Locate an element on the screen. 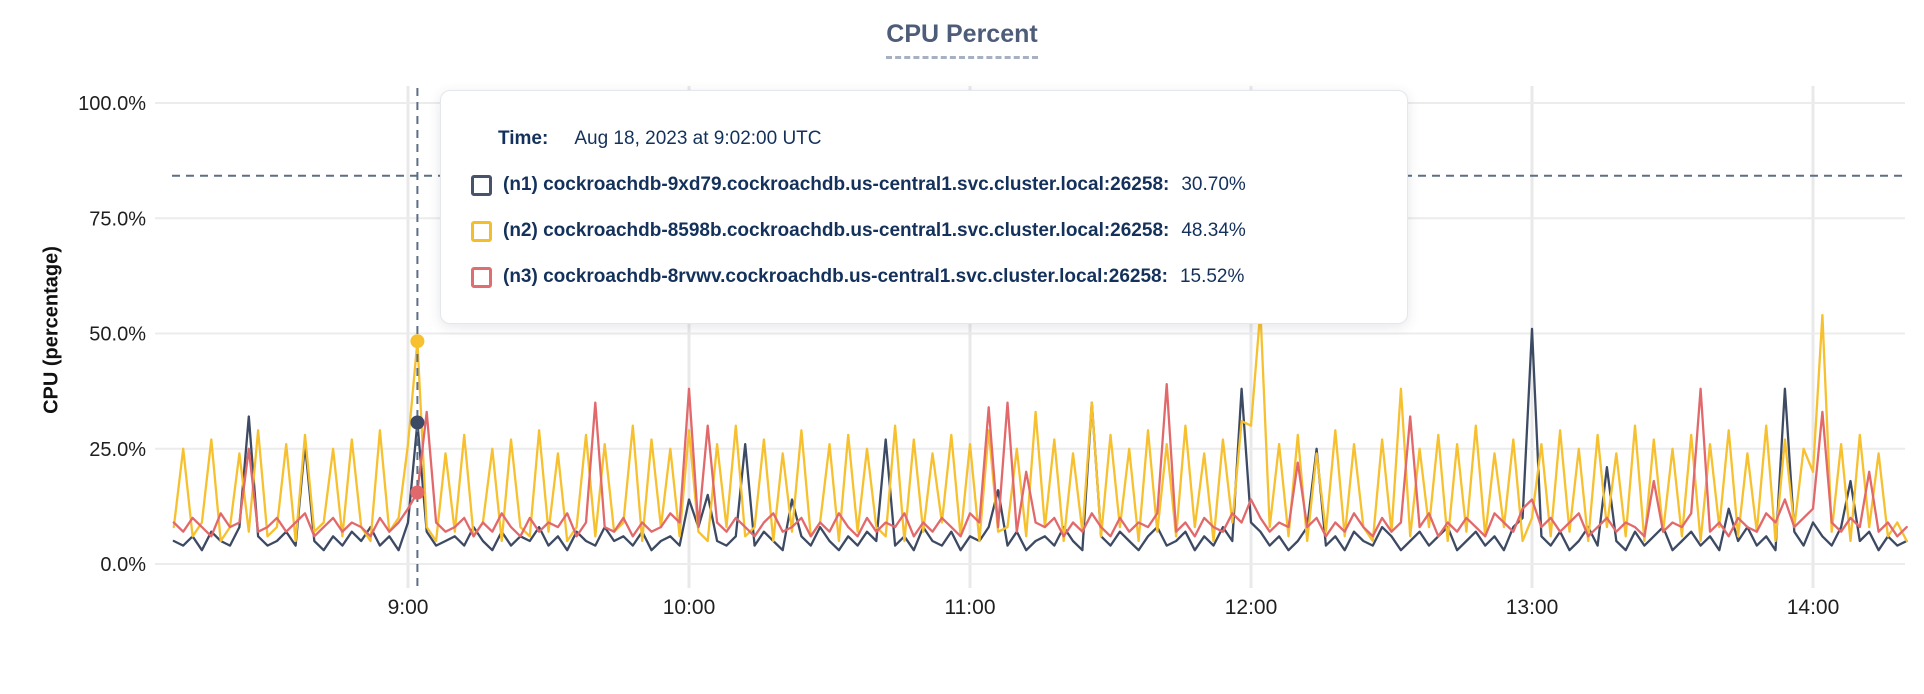 This screenshot has width=1924, height=694. x-tick-label: 14:00 is located at coordinates (1813, 607).